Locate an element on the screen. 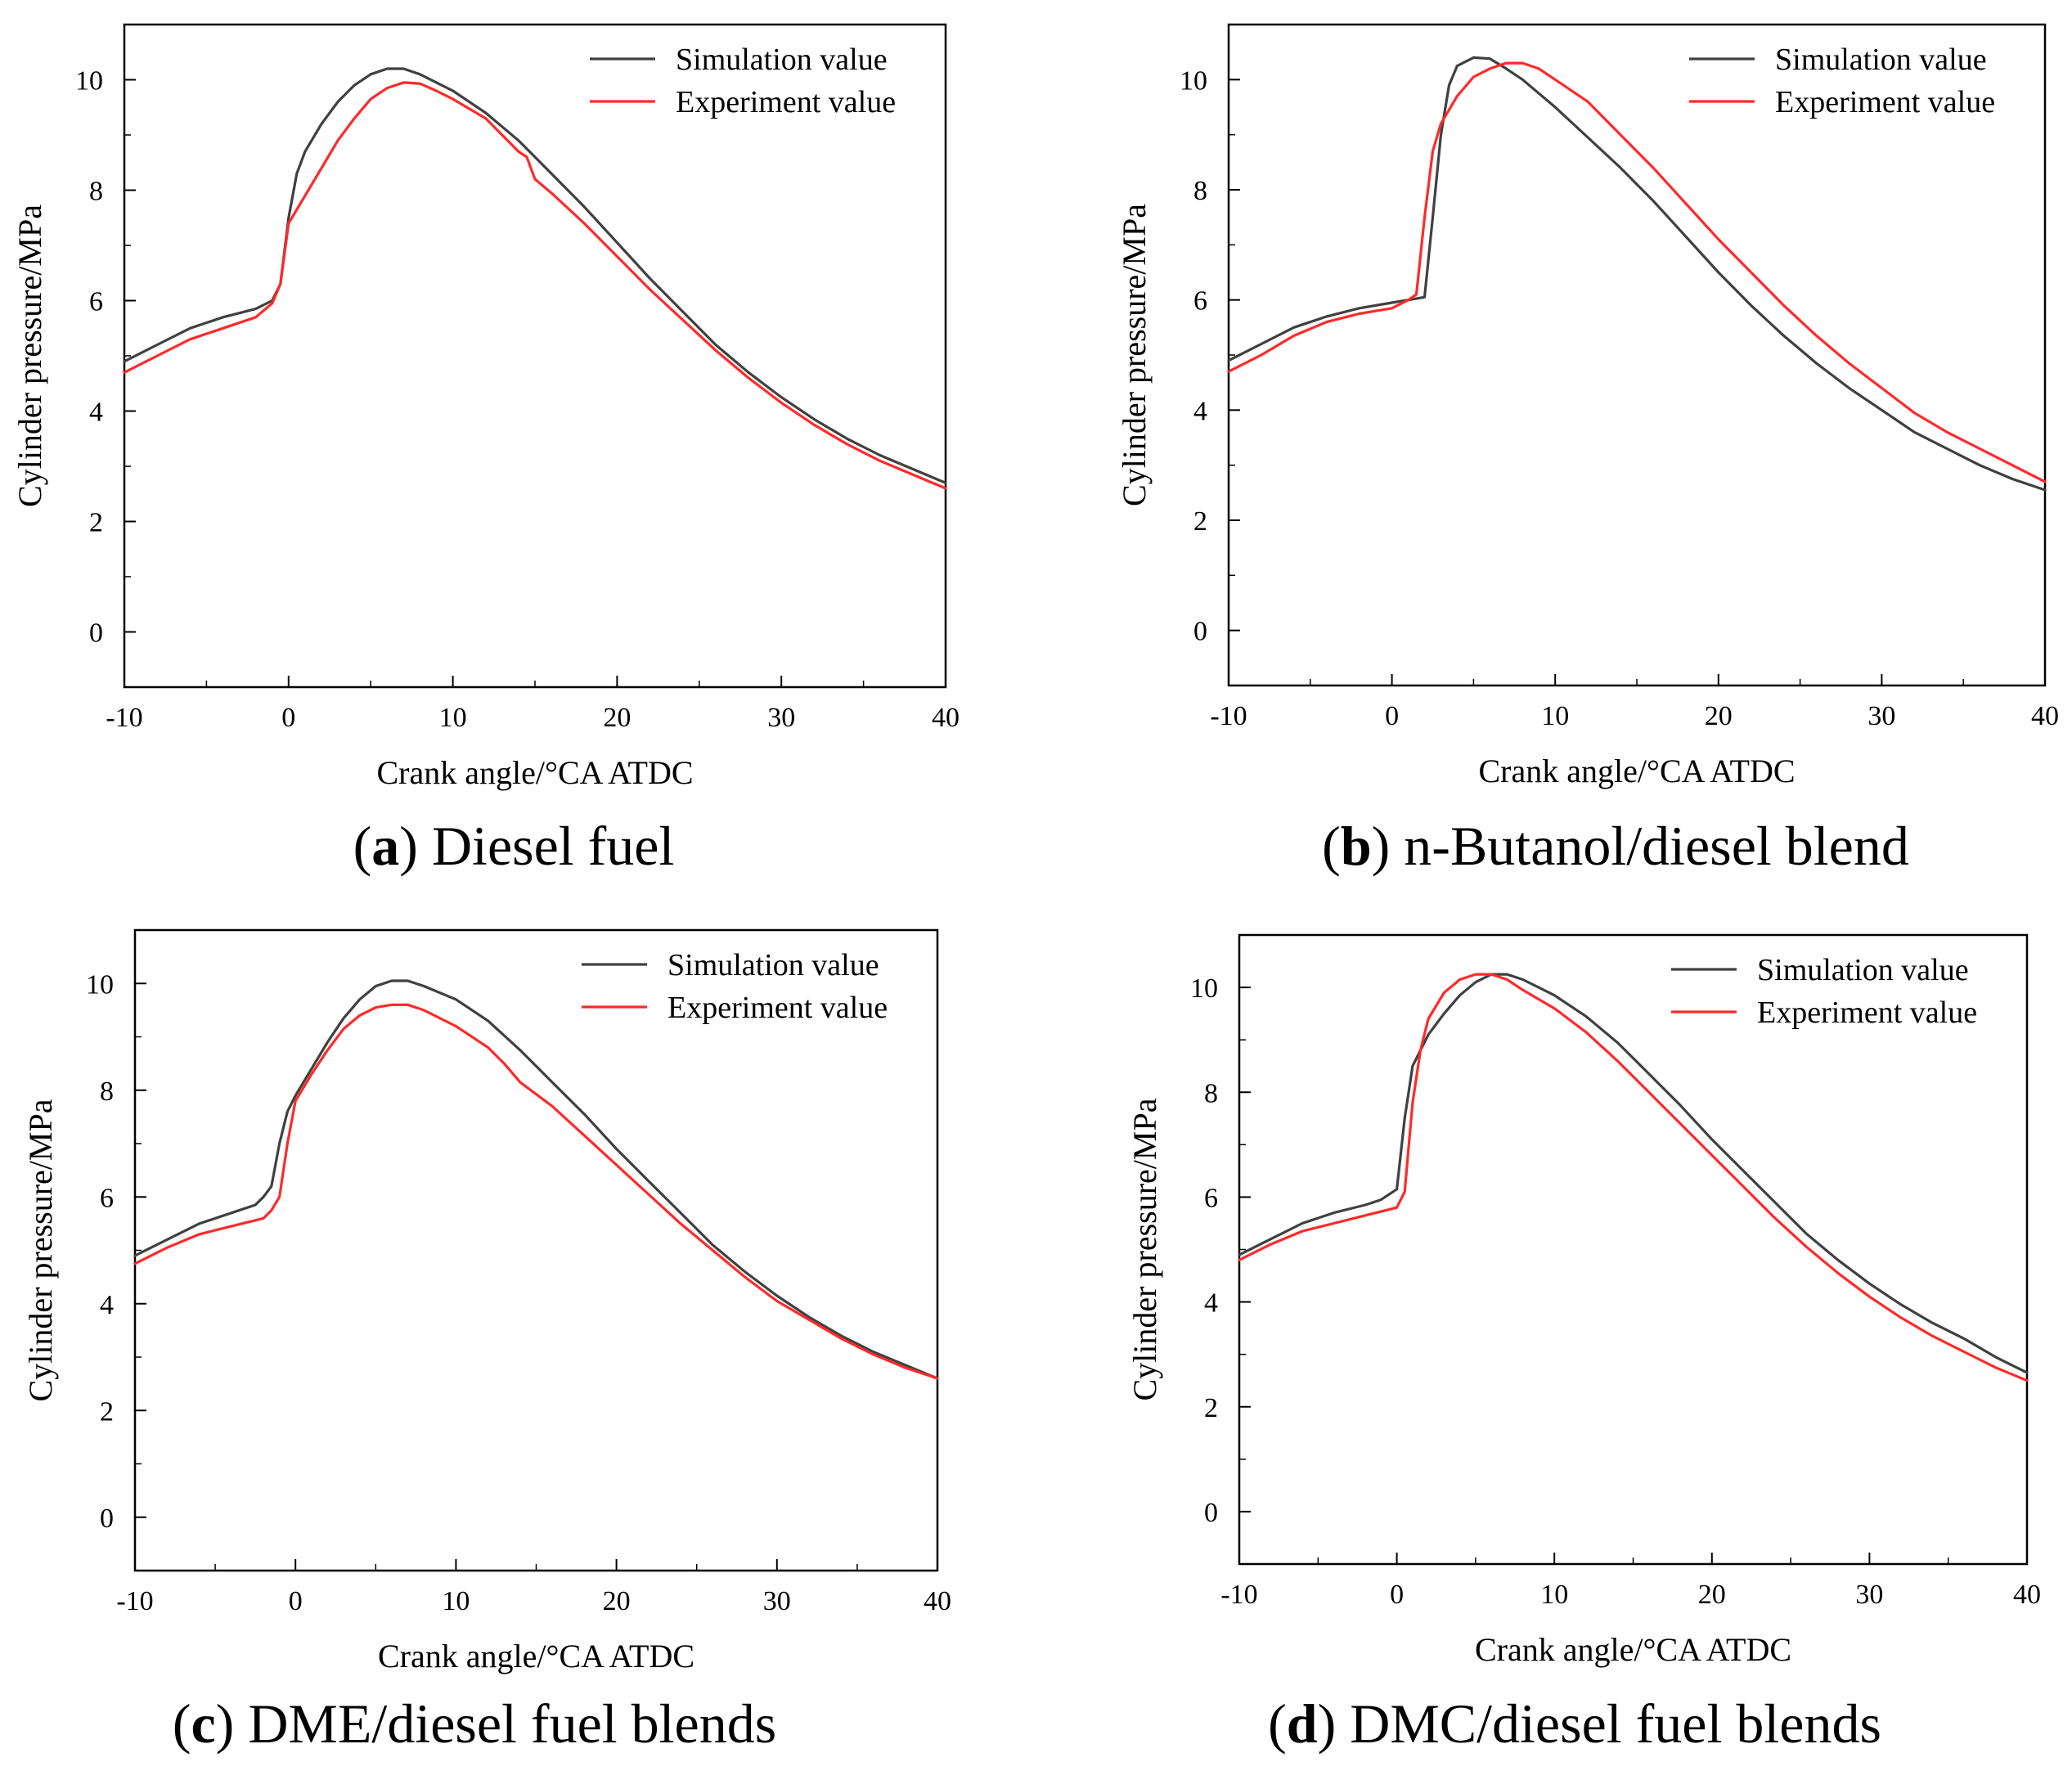 This screenshot has height=1789, width=2072. panel-caption: (d) DMC/diesel fuel blends is located at coordinates (1574, 1723).